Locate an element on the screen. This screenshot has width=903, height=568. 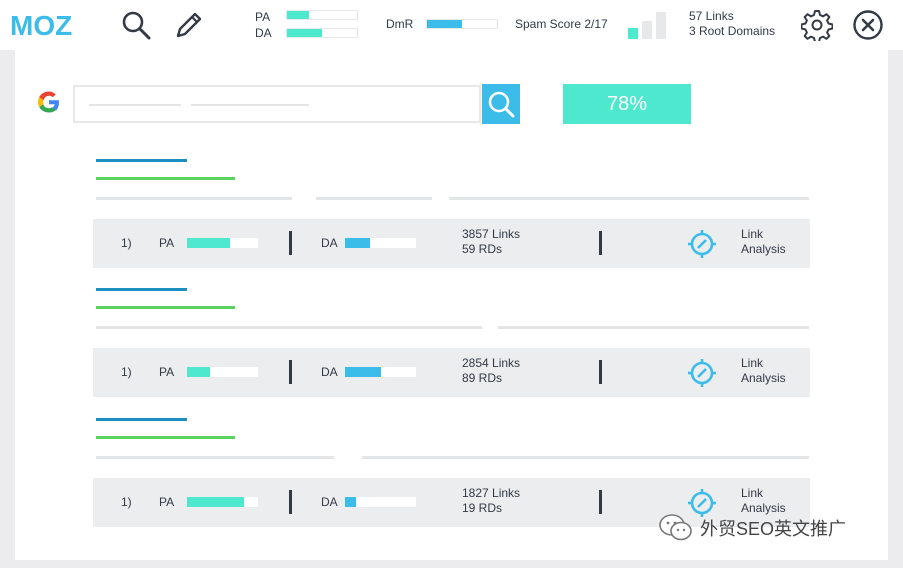
search-input is located at coordinates (277, 104).